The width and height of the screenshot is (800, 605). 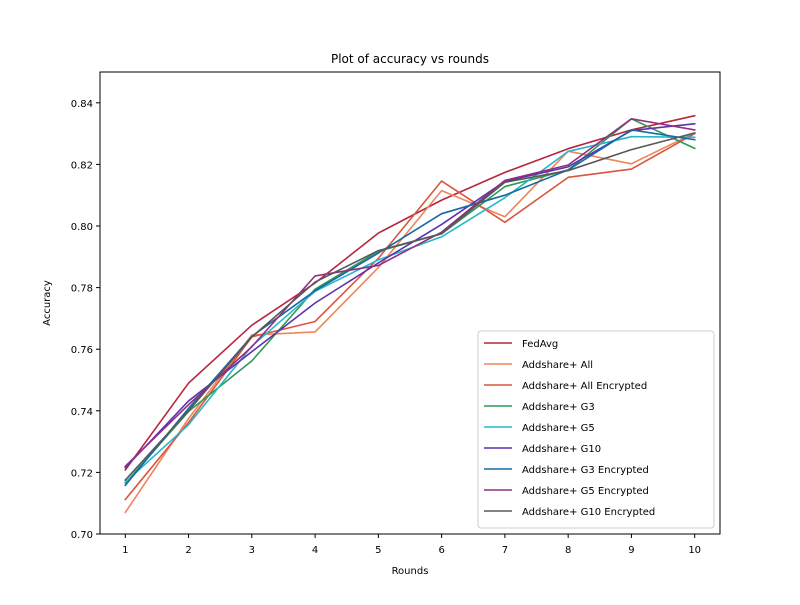 I want to click on legend-entry-label: Addshare+ G5, so click(x=558, y=428).